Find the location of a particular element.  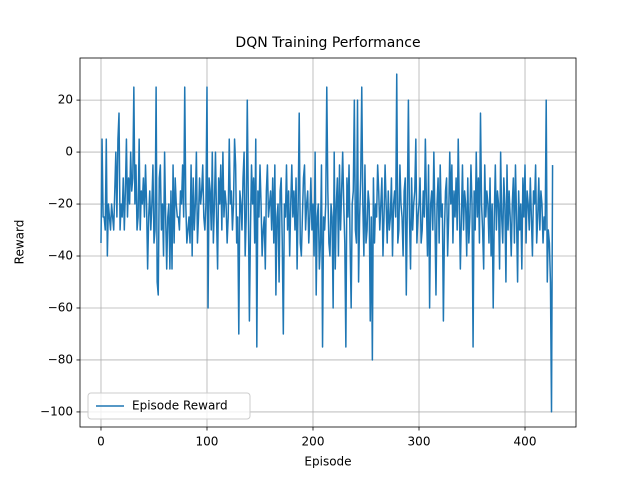

chart-title: DQN Training Performance is located at coordinates (327, 43).